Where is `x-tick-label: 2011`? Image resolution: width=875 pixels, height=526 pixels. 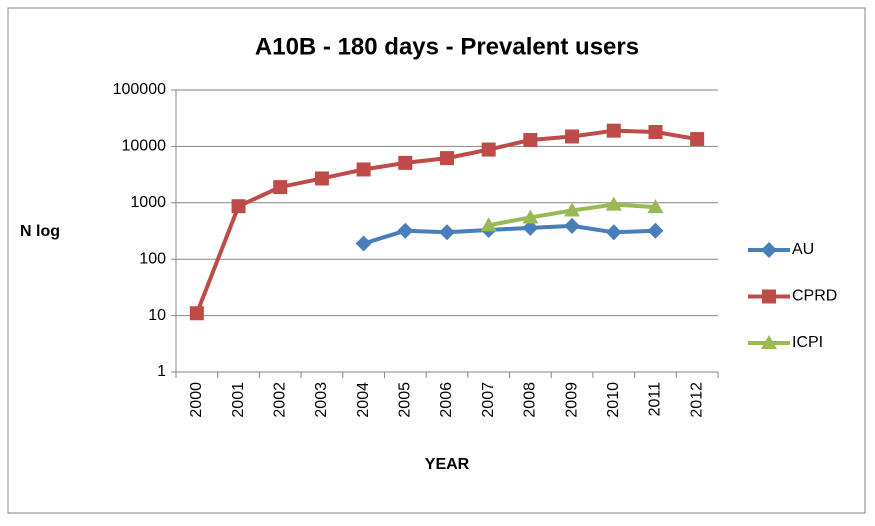
x-tick-label: 2011 is located at coordinates (655, 399).